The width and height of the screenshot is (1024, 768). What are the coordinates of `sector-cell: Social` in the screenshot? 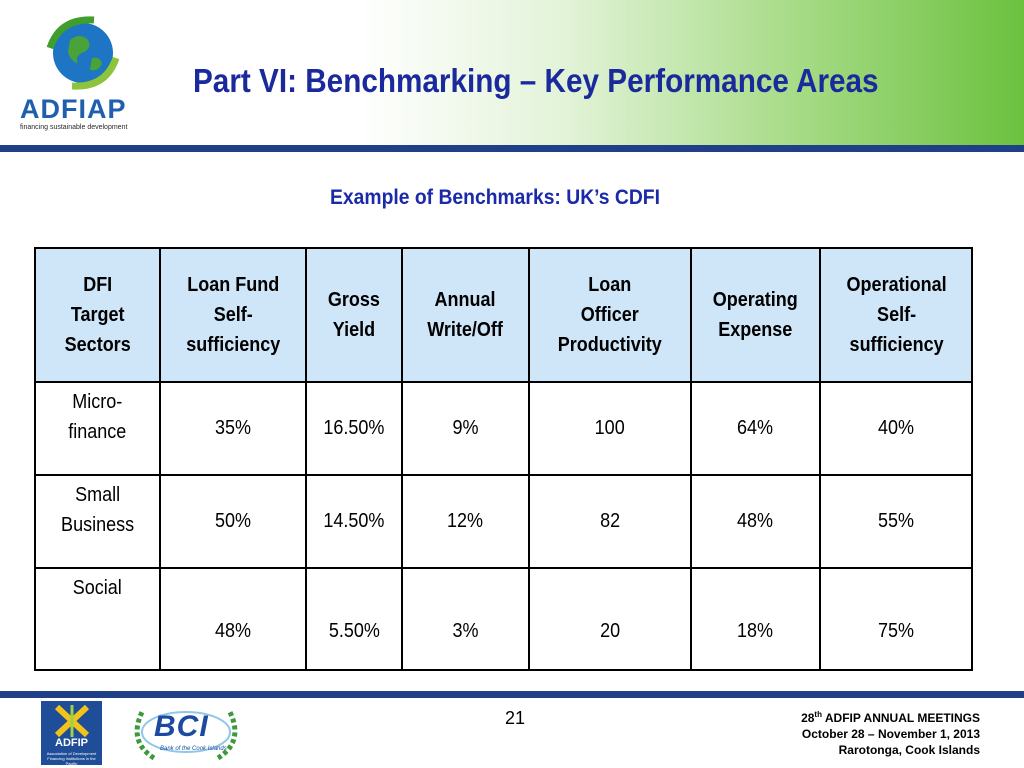 It's located at (97, 619).